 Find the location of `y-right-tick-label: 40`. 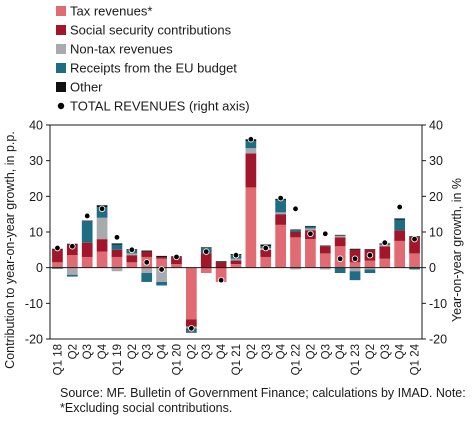

y-right-tick-label: 40 is located at coordinates (436, 126).